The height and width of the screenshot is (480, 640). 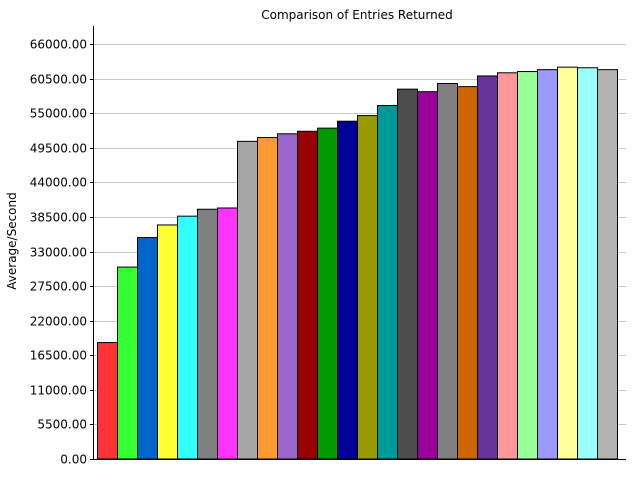 What do you see at coordinates (58, 218) in the screenshot?
I see `y-tick-label: 38500.00` at bounding box center [58, 218].